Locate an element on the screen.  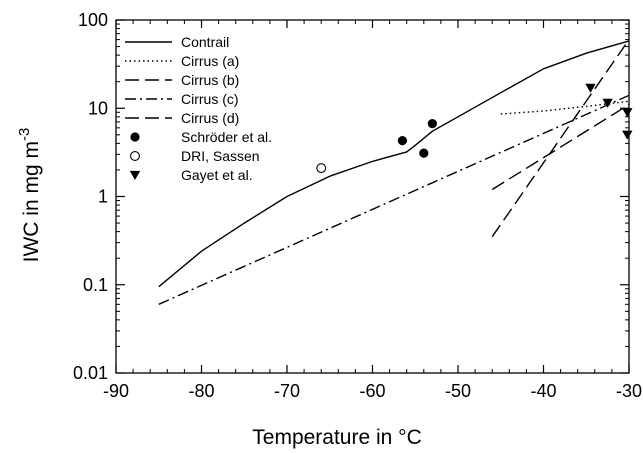
legend-label: Cirrus (c) is located at coordinates (210, 99).